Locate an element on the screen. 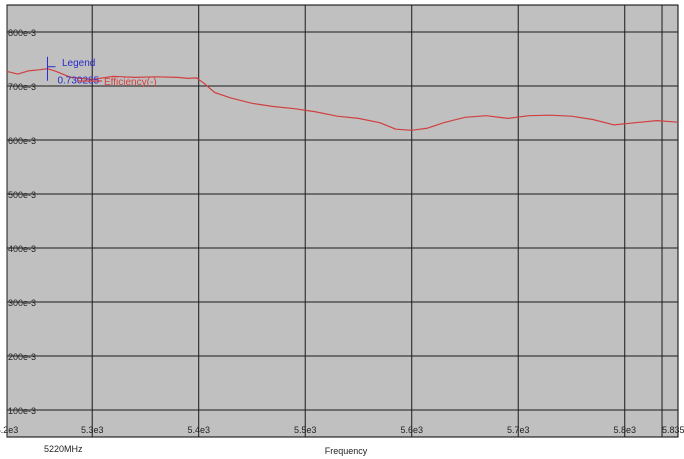 The width and height of the screenshot is (684, 459). y-tick-label: 300e-3 is located at coordinates (22, 303).